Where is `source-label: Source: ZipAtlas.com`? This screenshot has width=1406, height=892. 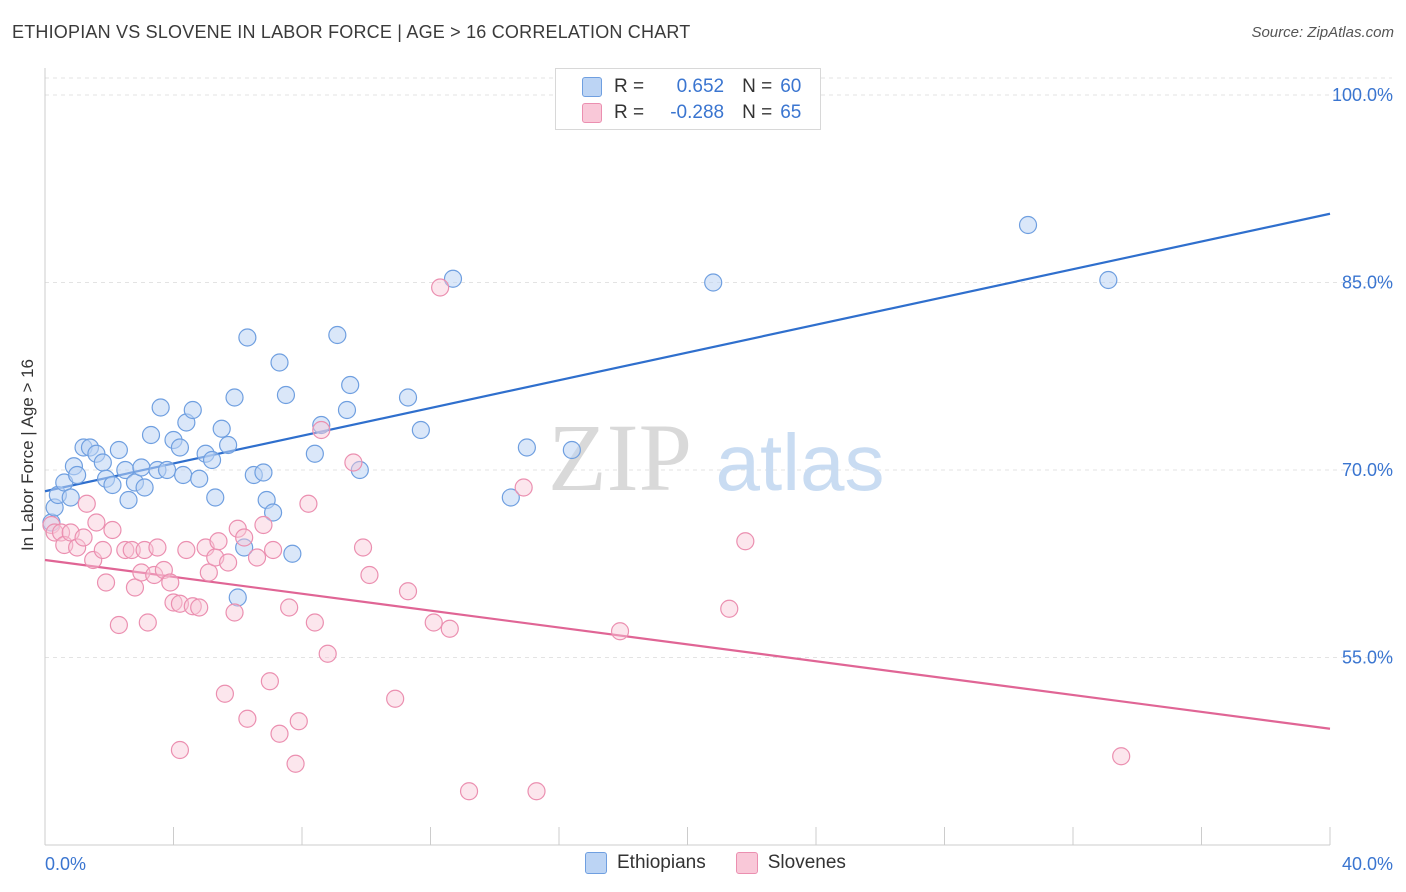
source-label: Source: ZipAtlas.com is located at coordinates (1322, 32).